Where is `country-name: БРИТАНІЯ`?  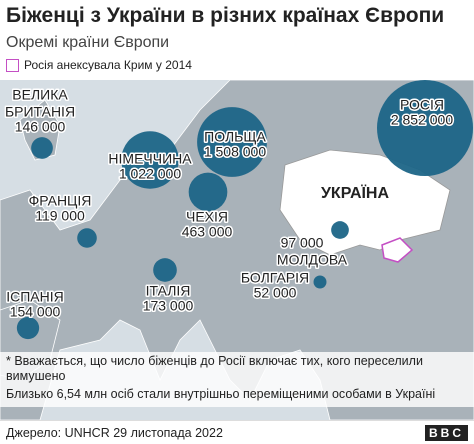
country-name: БРИТАНІЯ is located at coordinates (40, 112).